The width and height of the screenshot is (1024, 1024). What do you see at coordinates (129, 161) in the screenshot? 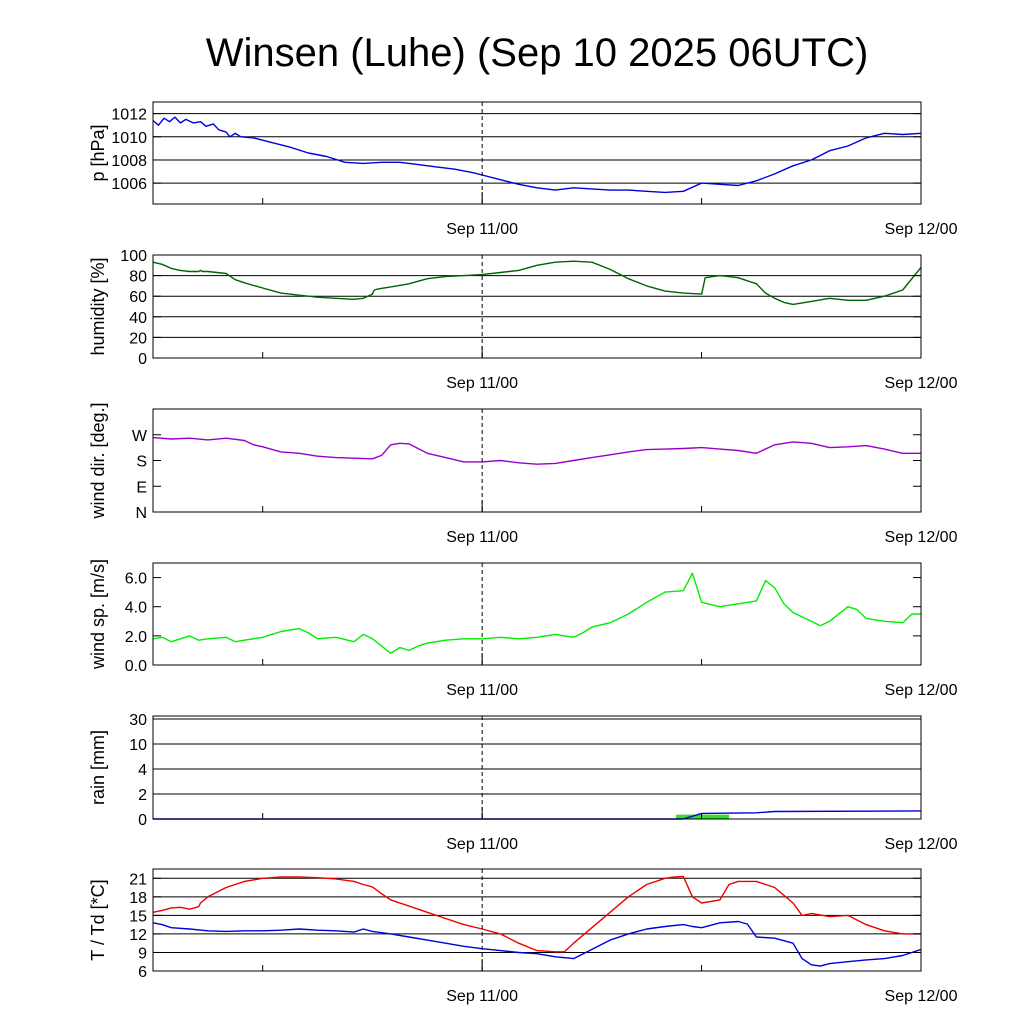
I see `y-tick-label: 1008` at bounding box center [129, 161].